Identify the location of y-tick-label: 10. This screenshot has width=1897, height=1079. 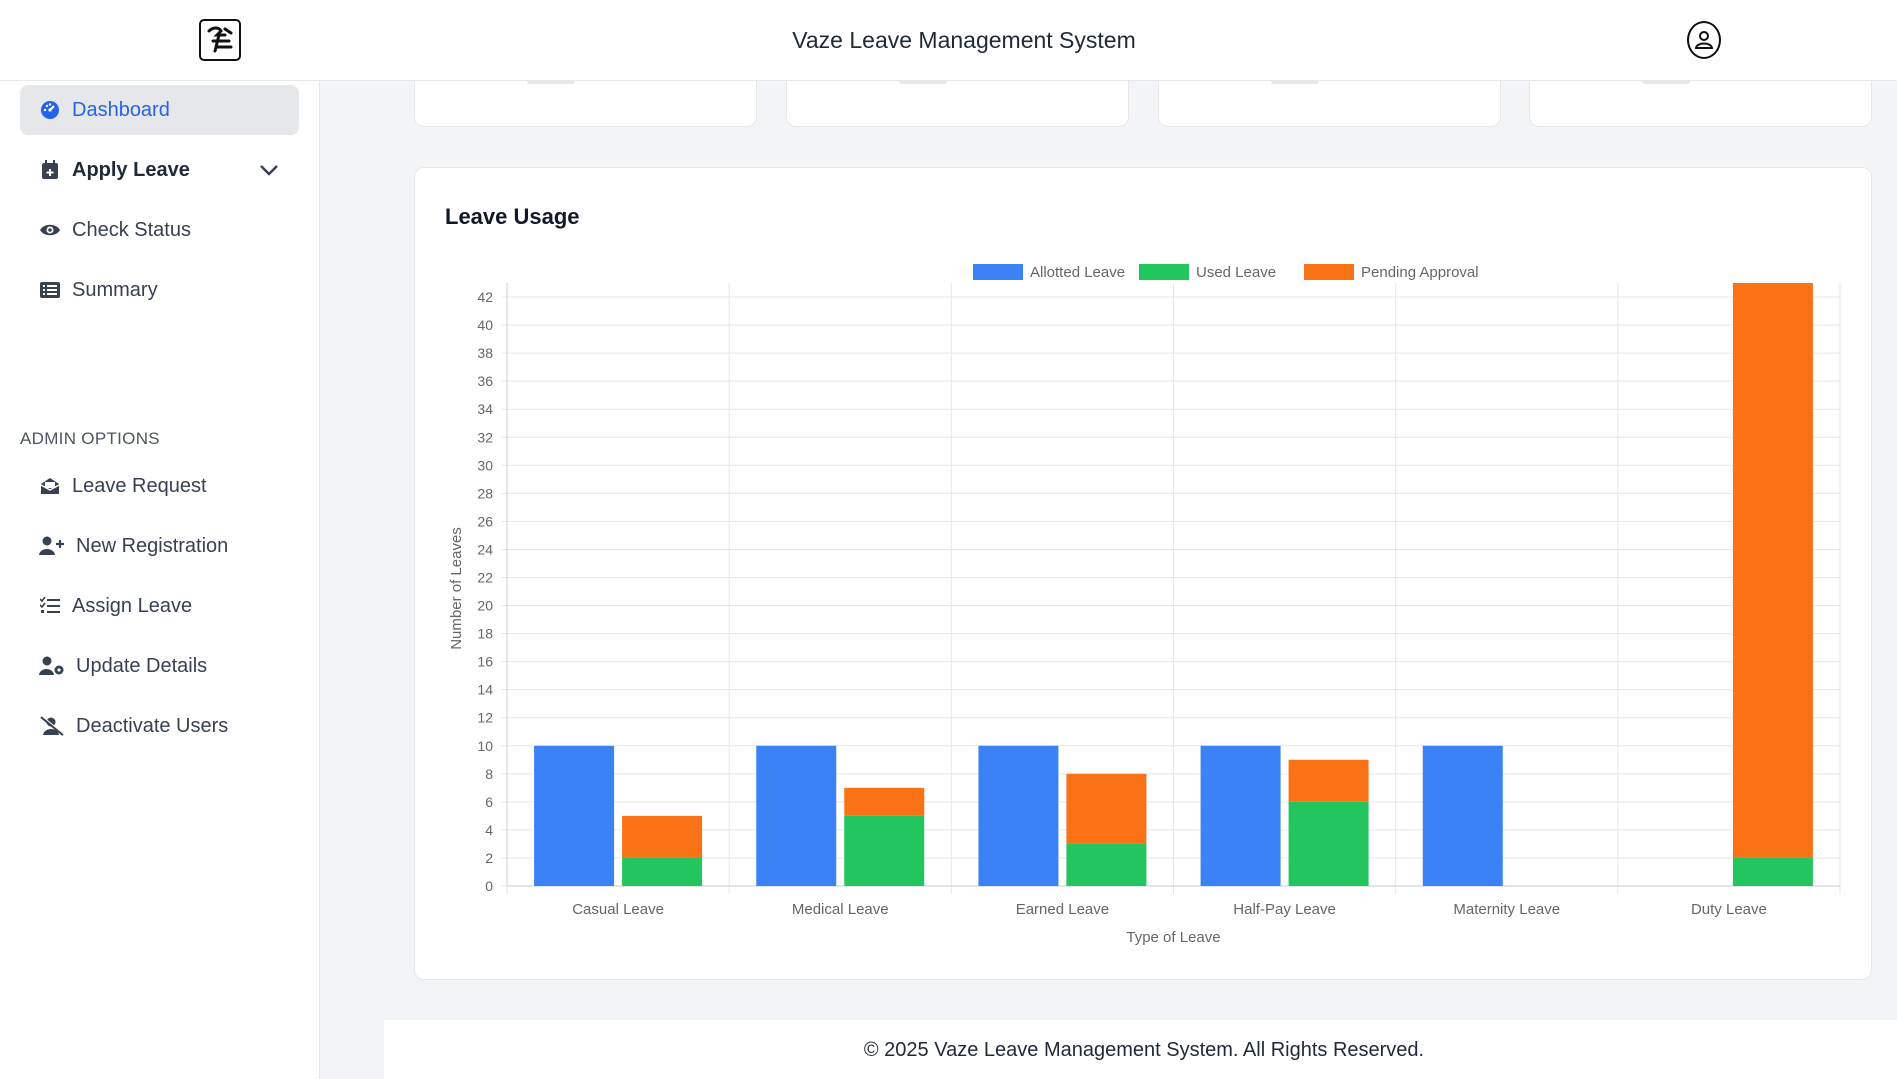
(485, 746).